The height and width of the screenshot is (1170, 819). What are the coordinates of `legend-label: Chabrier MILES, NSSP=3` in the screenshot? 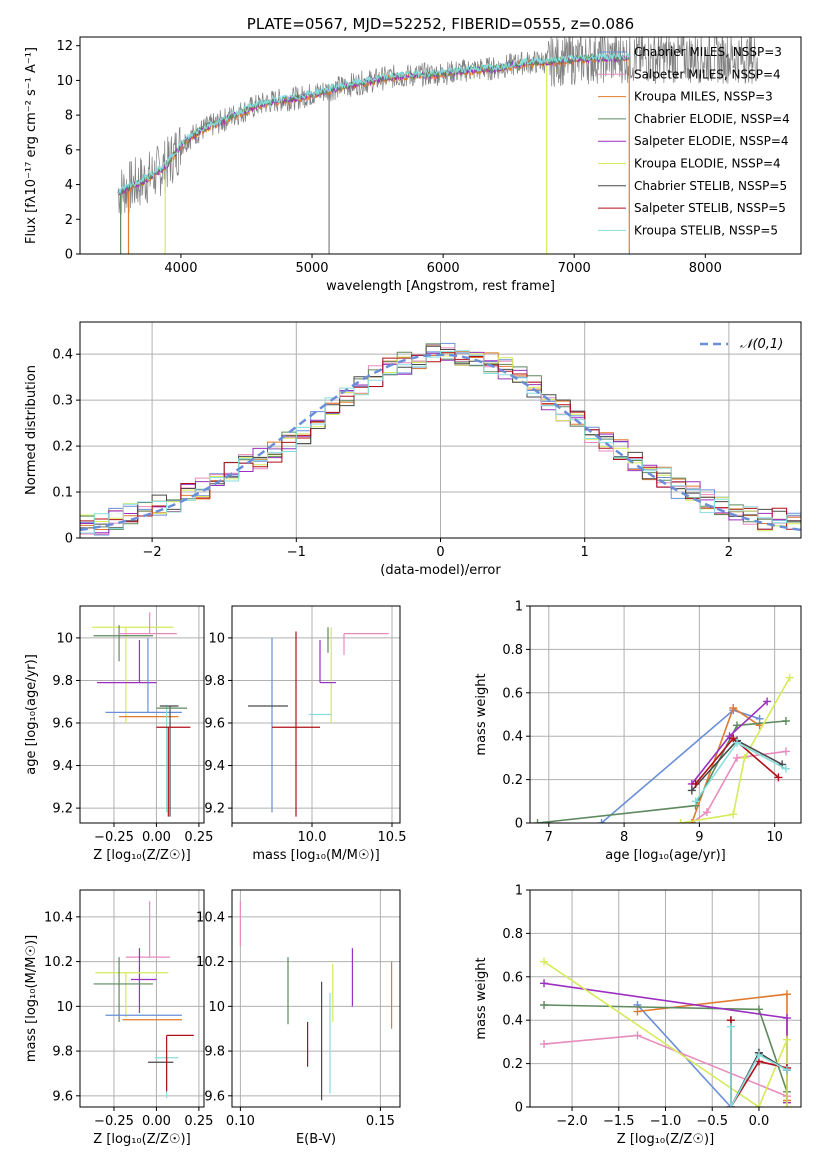 It's located at (708, 52).